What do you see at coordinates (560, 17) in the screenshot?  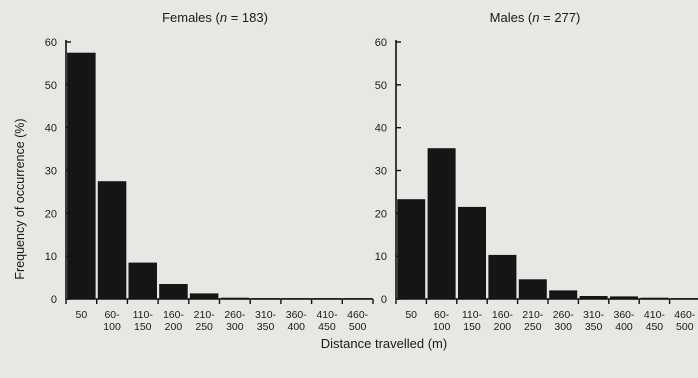 I see `chart-title-suffix: = 277)` at bounding box center [560, 17].